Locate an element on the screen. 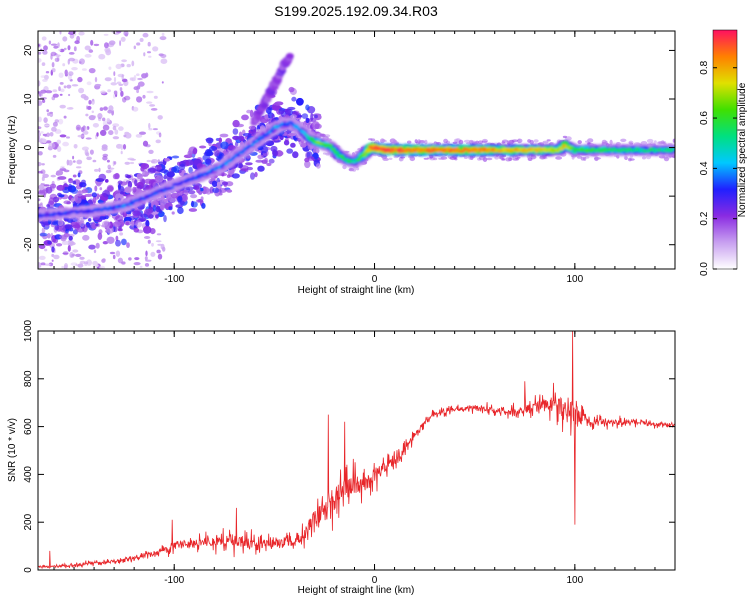 This screenshot has height=600, width=750. spectrogram-y-tick-label: -20 is located at coordinates (28, 244).